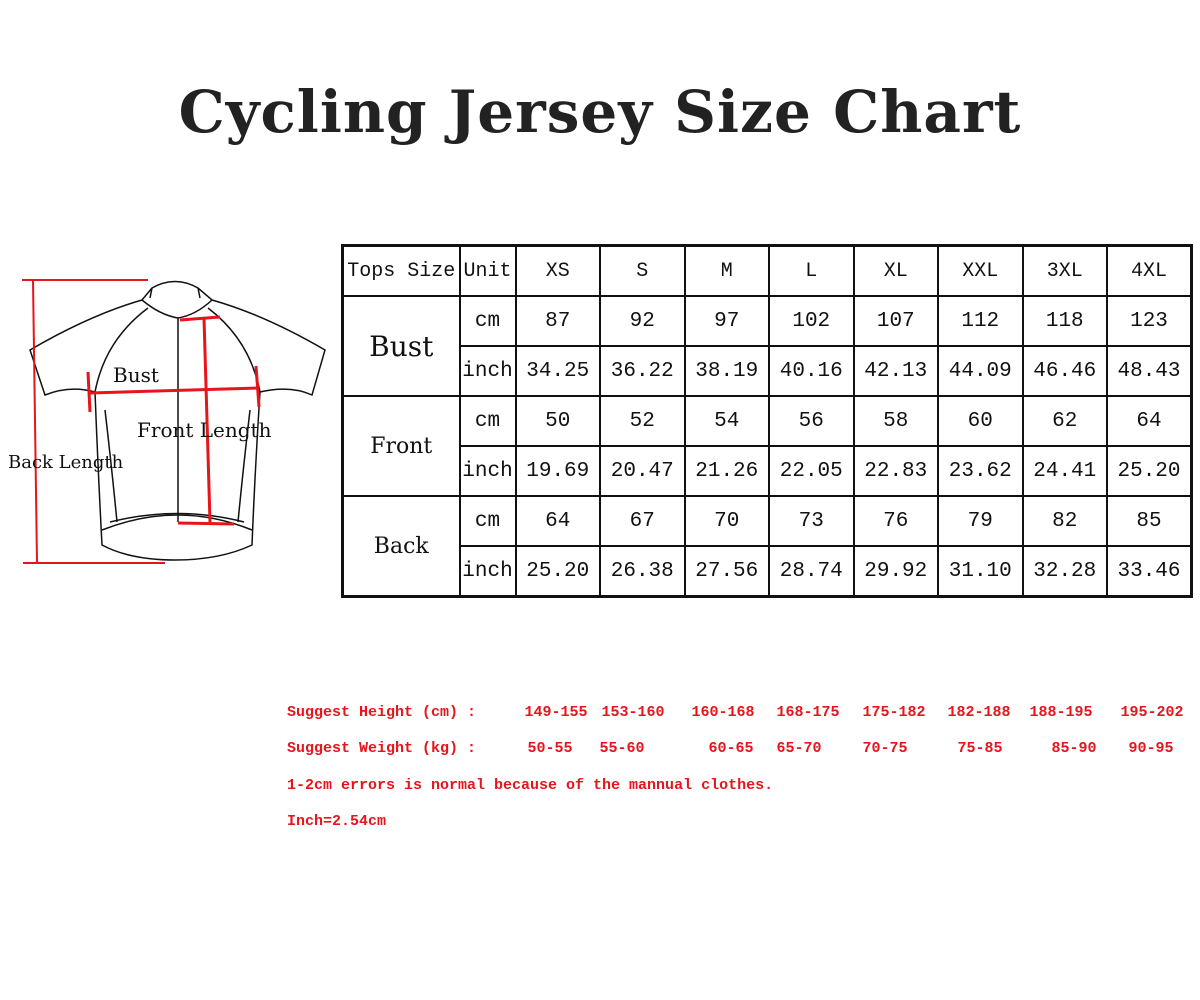 Image resolution: width=1200 pixels, height=1000 pixels. I want to click on value-cell: 21.26, so click(726, 471).